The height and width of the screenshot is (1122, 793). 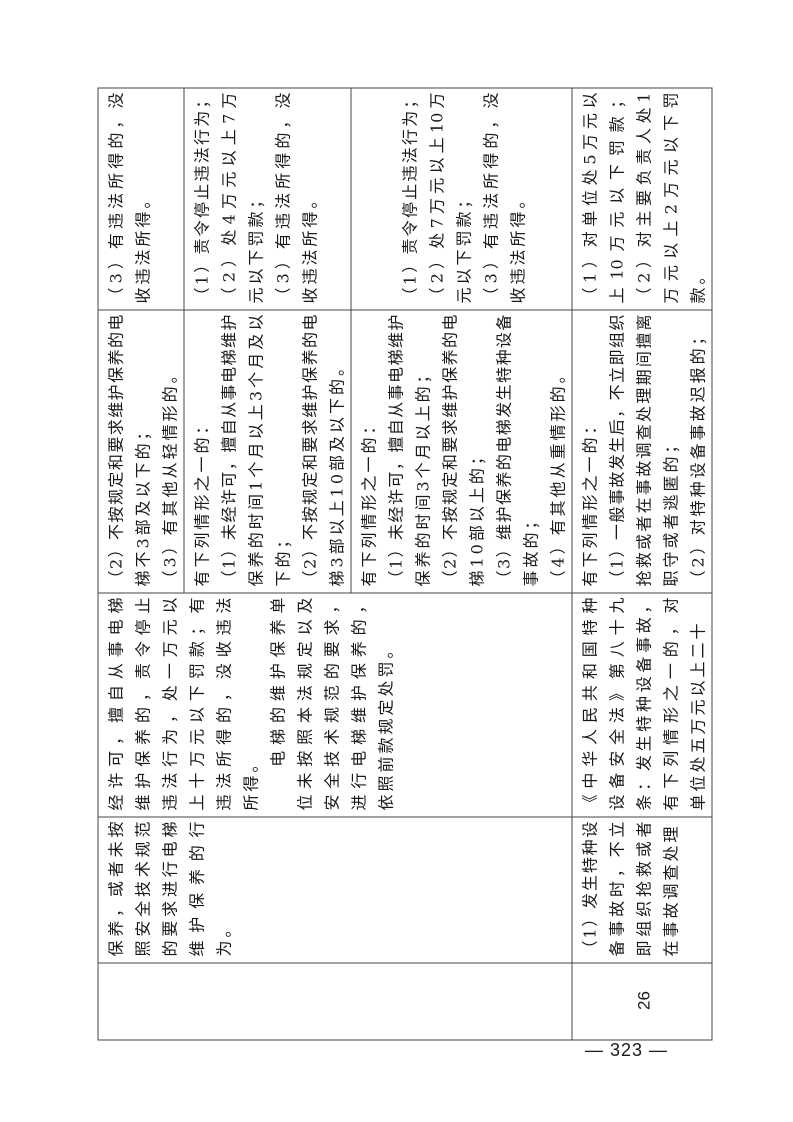 What do you see at coordinates (697, 714) in the screenshot?
I see `cell-text-line: 单位处五万元以上二十` at bounding box center [697, 714].